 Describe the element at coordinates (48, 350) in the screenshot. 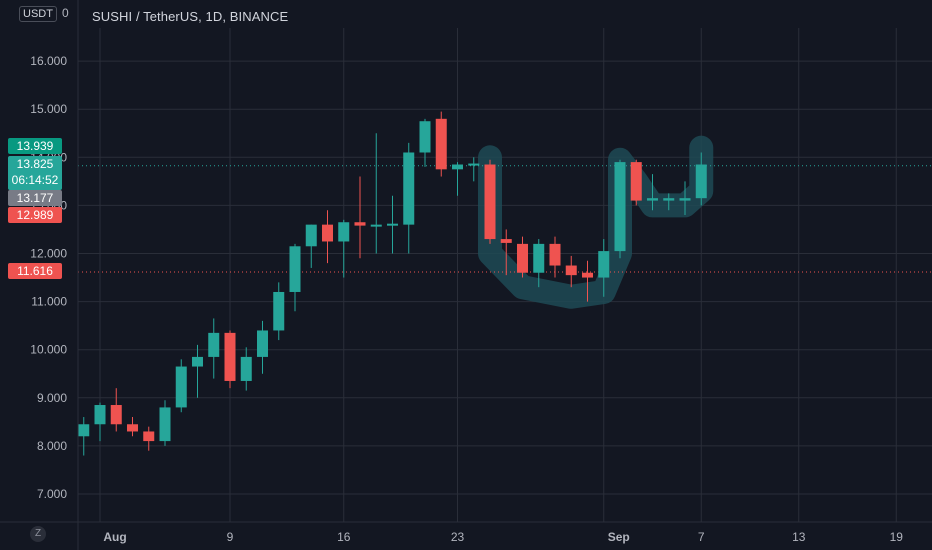

I see `price-tick-label: 10.000` at that location.